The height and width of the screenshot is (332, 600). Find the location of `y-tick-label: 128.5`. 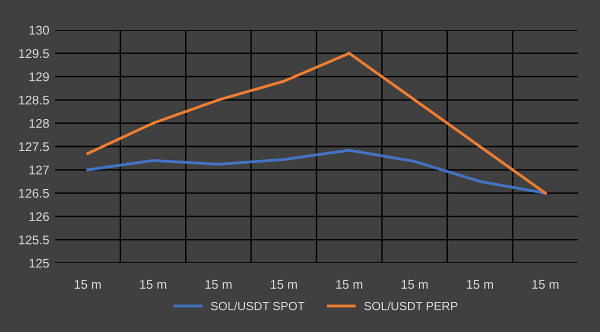

y-tick-label: 128.5 is located at coordinates (34, 100).